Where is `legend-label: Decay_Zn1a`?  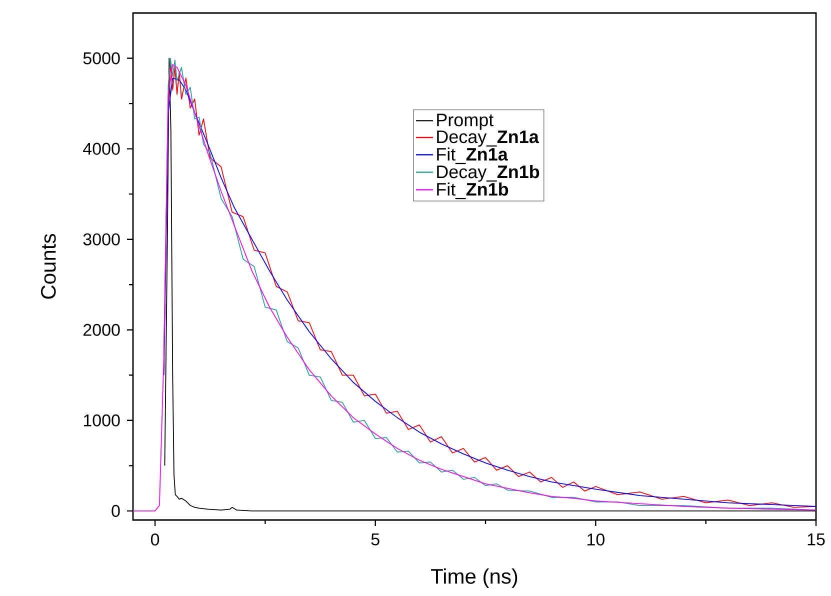
legend-label: Decay_Zn1a is located at coordinates (488, 138).